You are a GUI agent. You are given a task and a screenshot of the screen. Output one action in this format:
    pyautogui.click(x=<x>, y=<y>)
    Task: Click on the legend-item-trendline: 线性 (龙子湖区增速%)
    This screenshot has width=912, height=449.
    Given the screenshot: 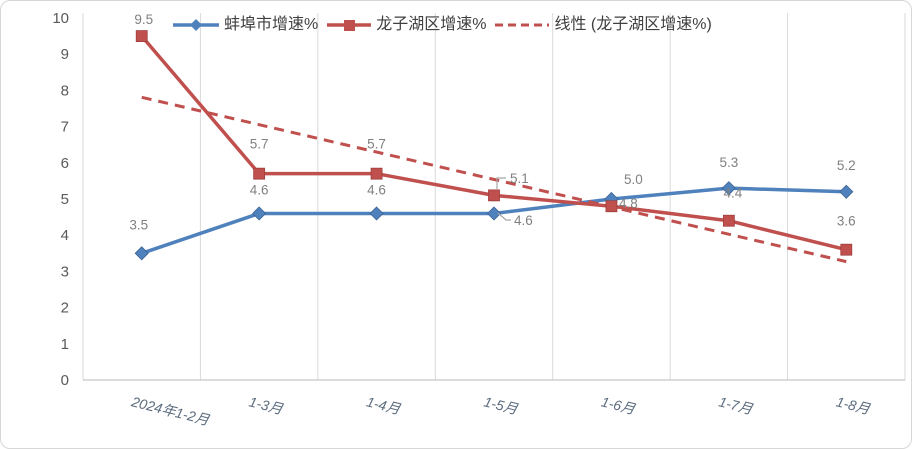 What is the action you would take?
    pyautogui.click(x=603, y=24)
    